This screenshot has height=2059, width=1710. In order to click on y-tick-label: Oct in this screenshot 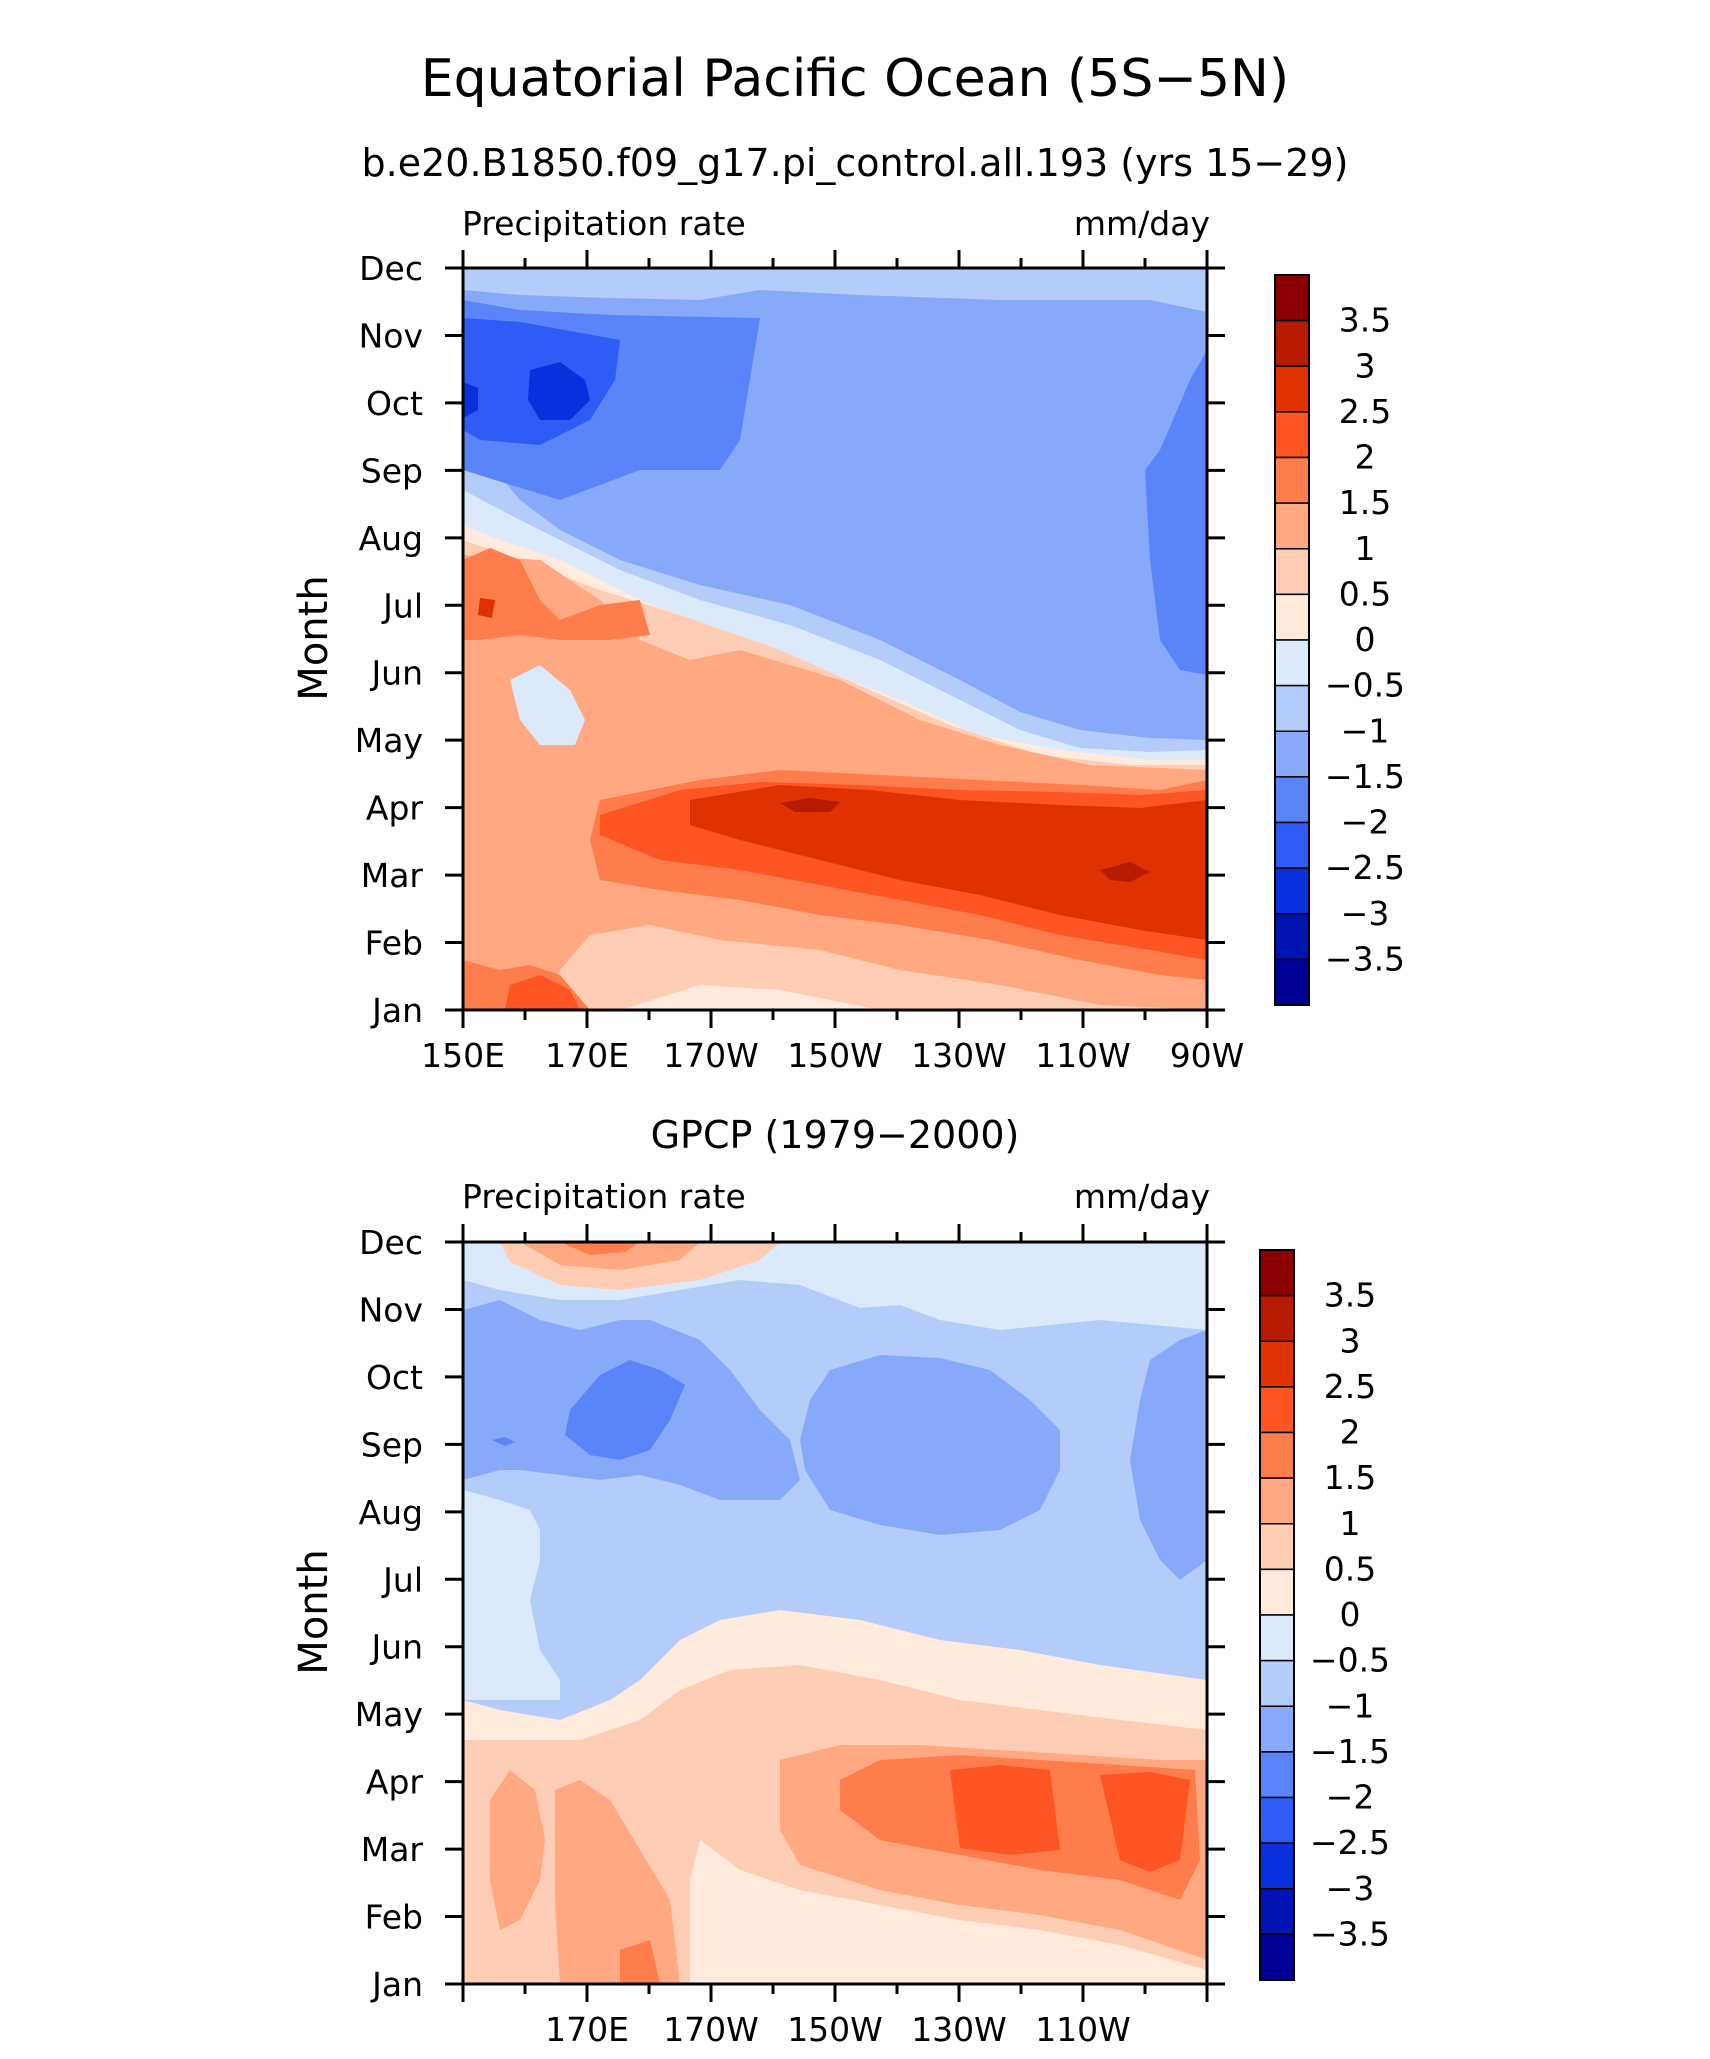, I will do `click(394, 403)`.